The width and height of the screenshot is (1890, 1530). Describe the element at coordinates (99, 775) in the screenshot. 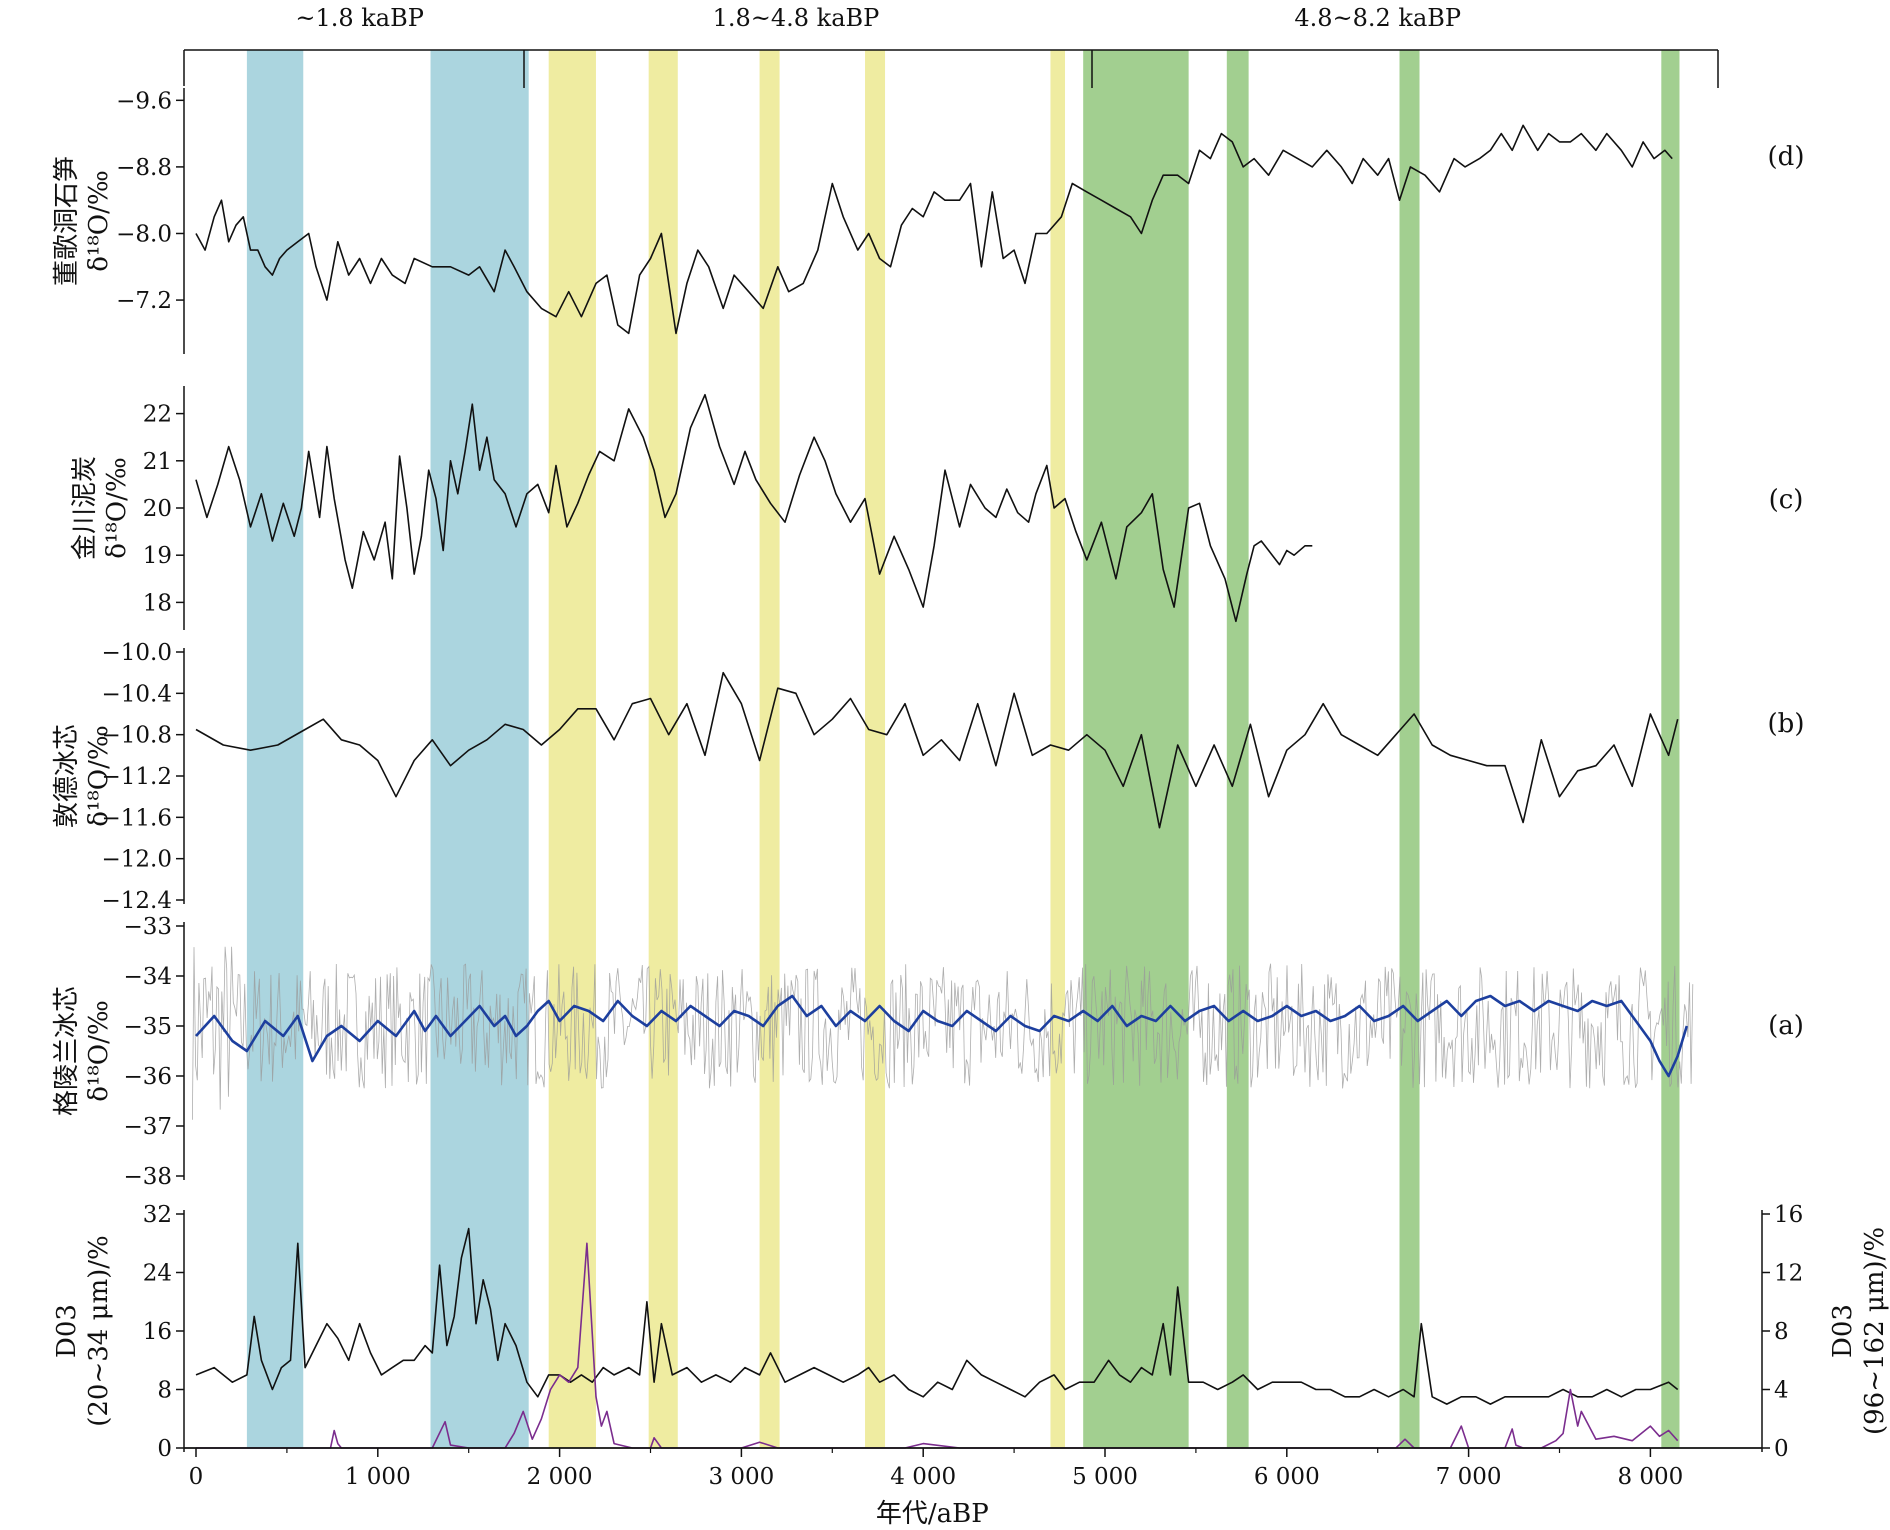

I see `panel-b-y-label-line-2: δ¹⁸O/‰` at that location.